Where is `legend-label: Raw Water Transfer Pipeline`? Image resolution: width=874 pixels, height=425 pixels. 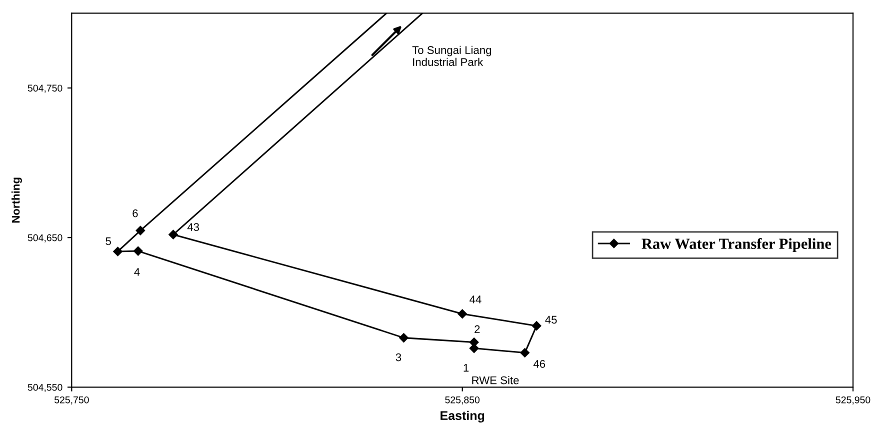
legend-label: Raw Water Transfer Pipeline is located at coordinates (737, 245).